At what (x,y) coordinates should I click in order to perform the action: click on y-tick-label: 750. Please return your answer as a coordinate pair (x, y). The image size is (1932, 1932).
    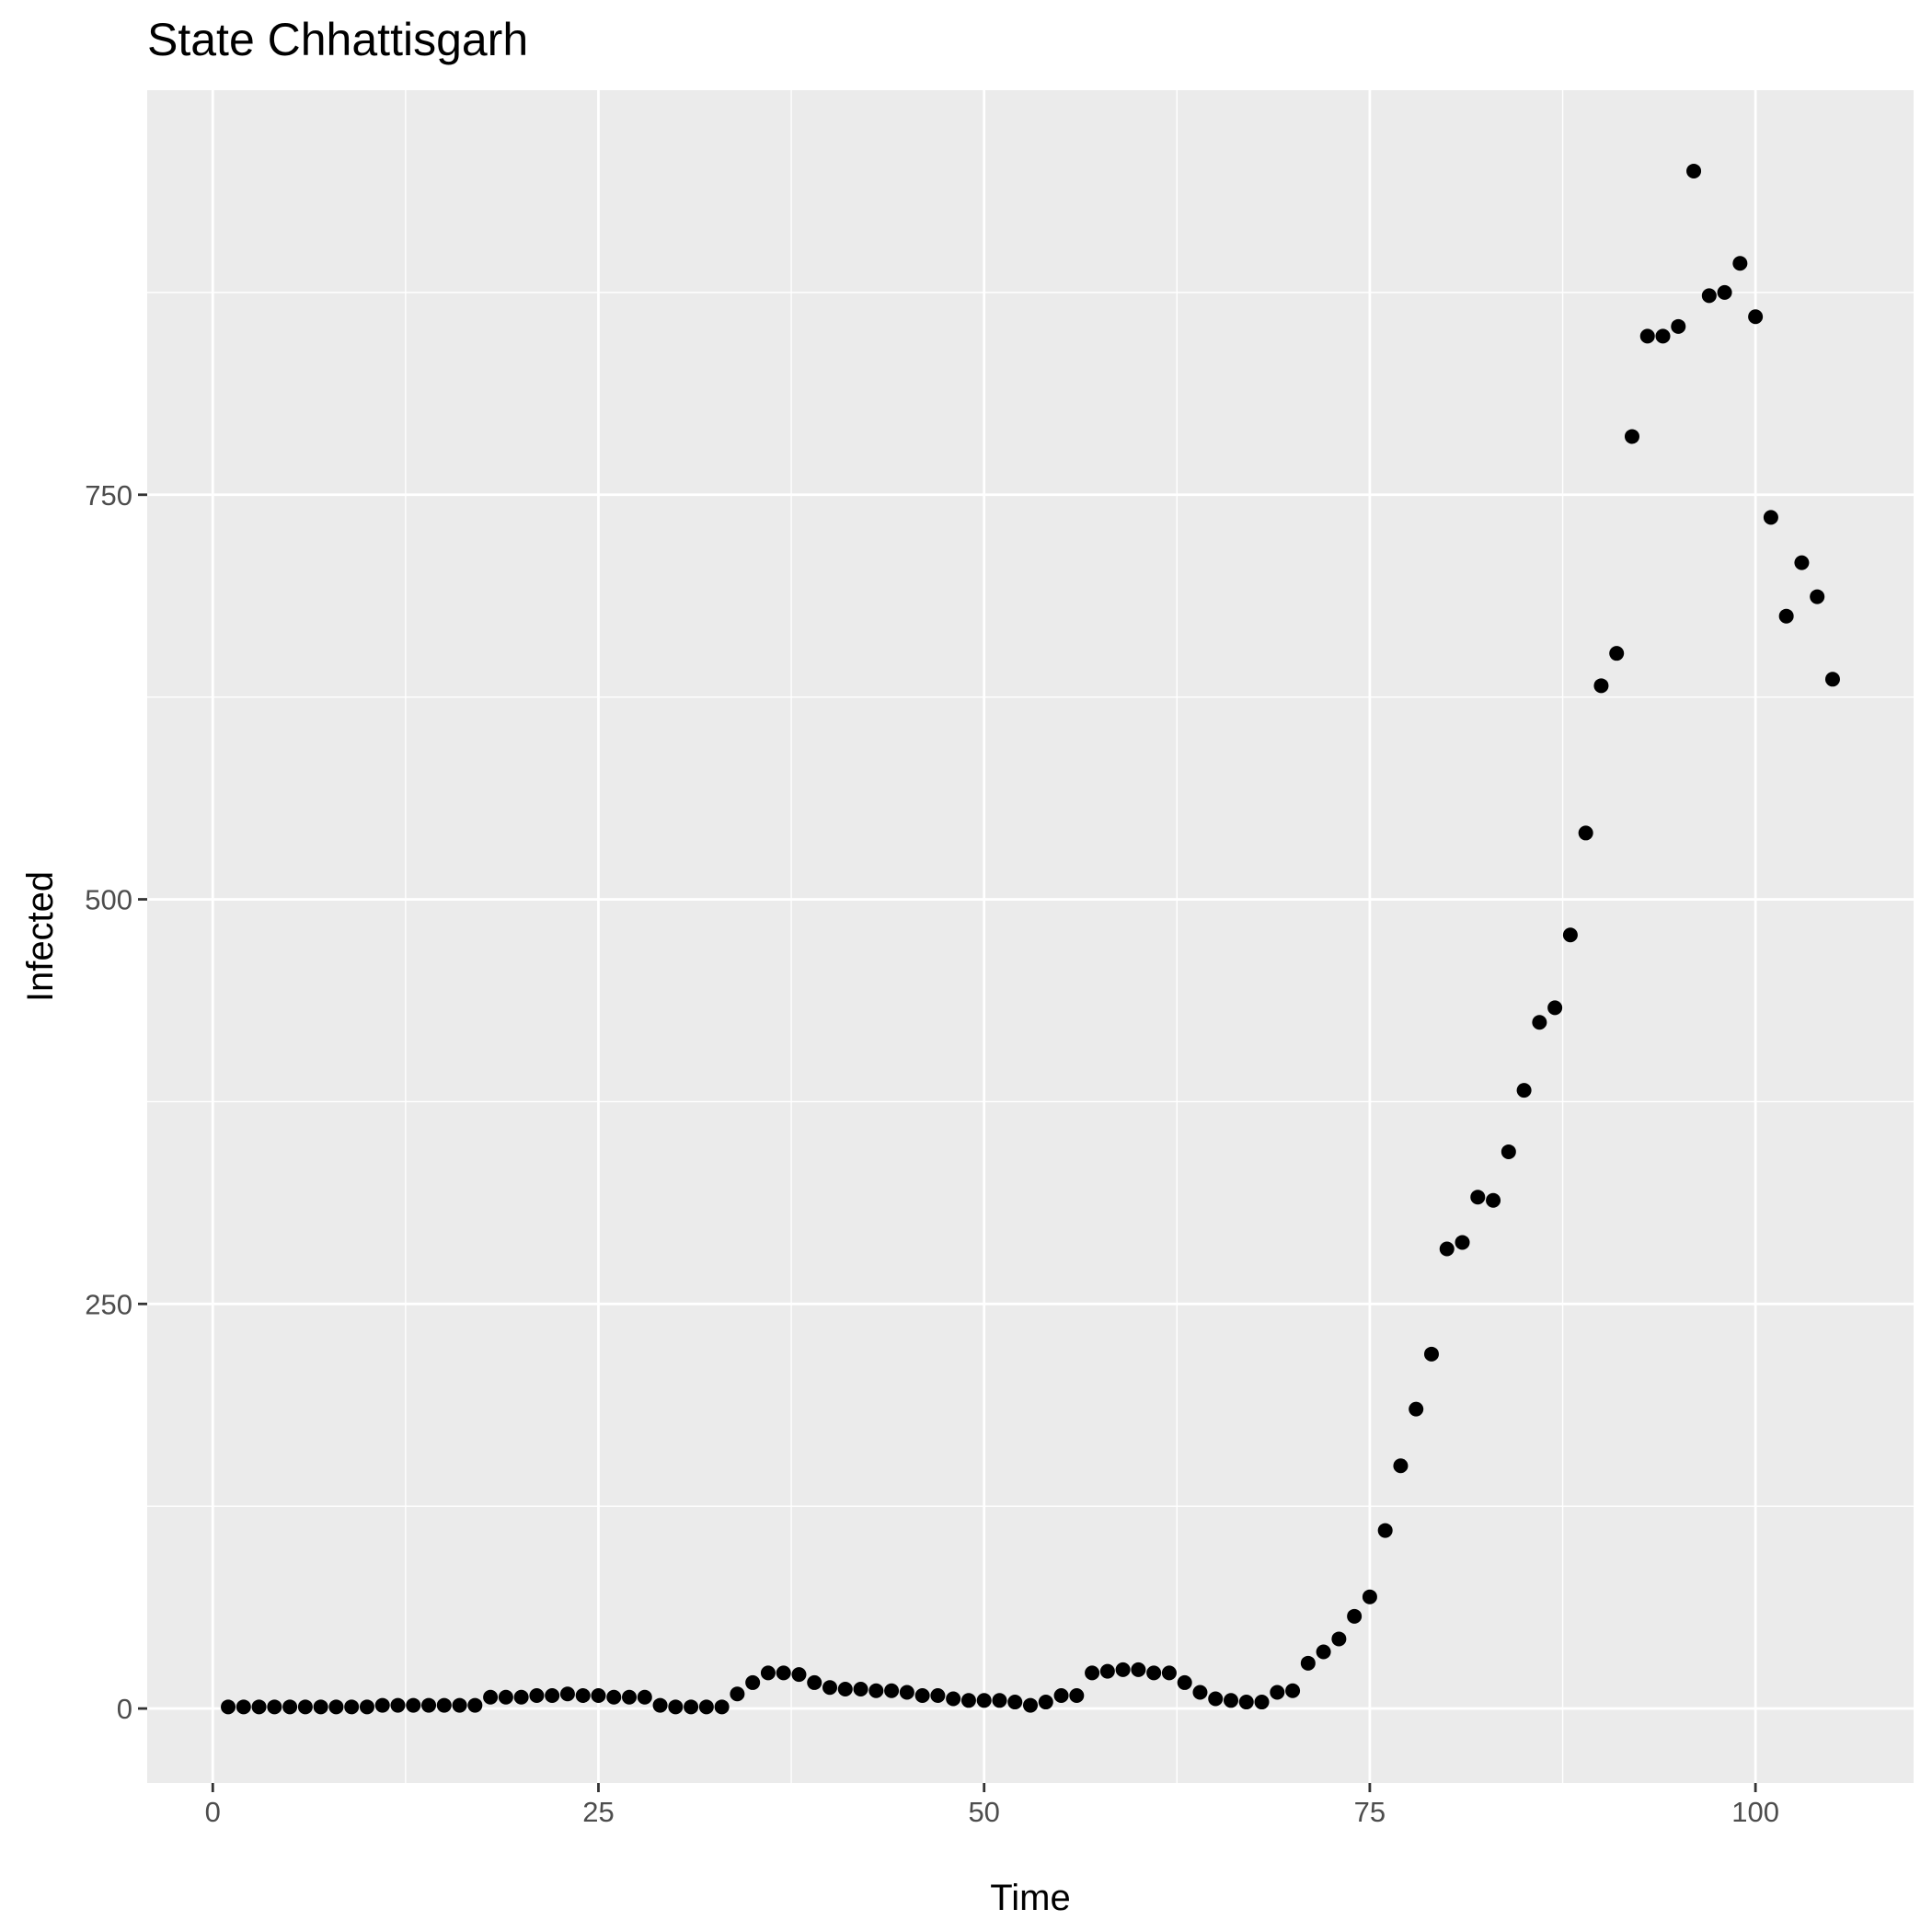
    Looking at the image, I should click on (108, 495).